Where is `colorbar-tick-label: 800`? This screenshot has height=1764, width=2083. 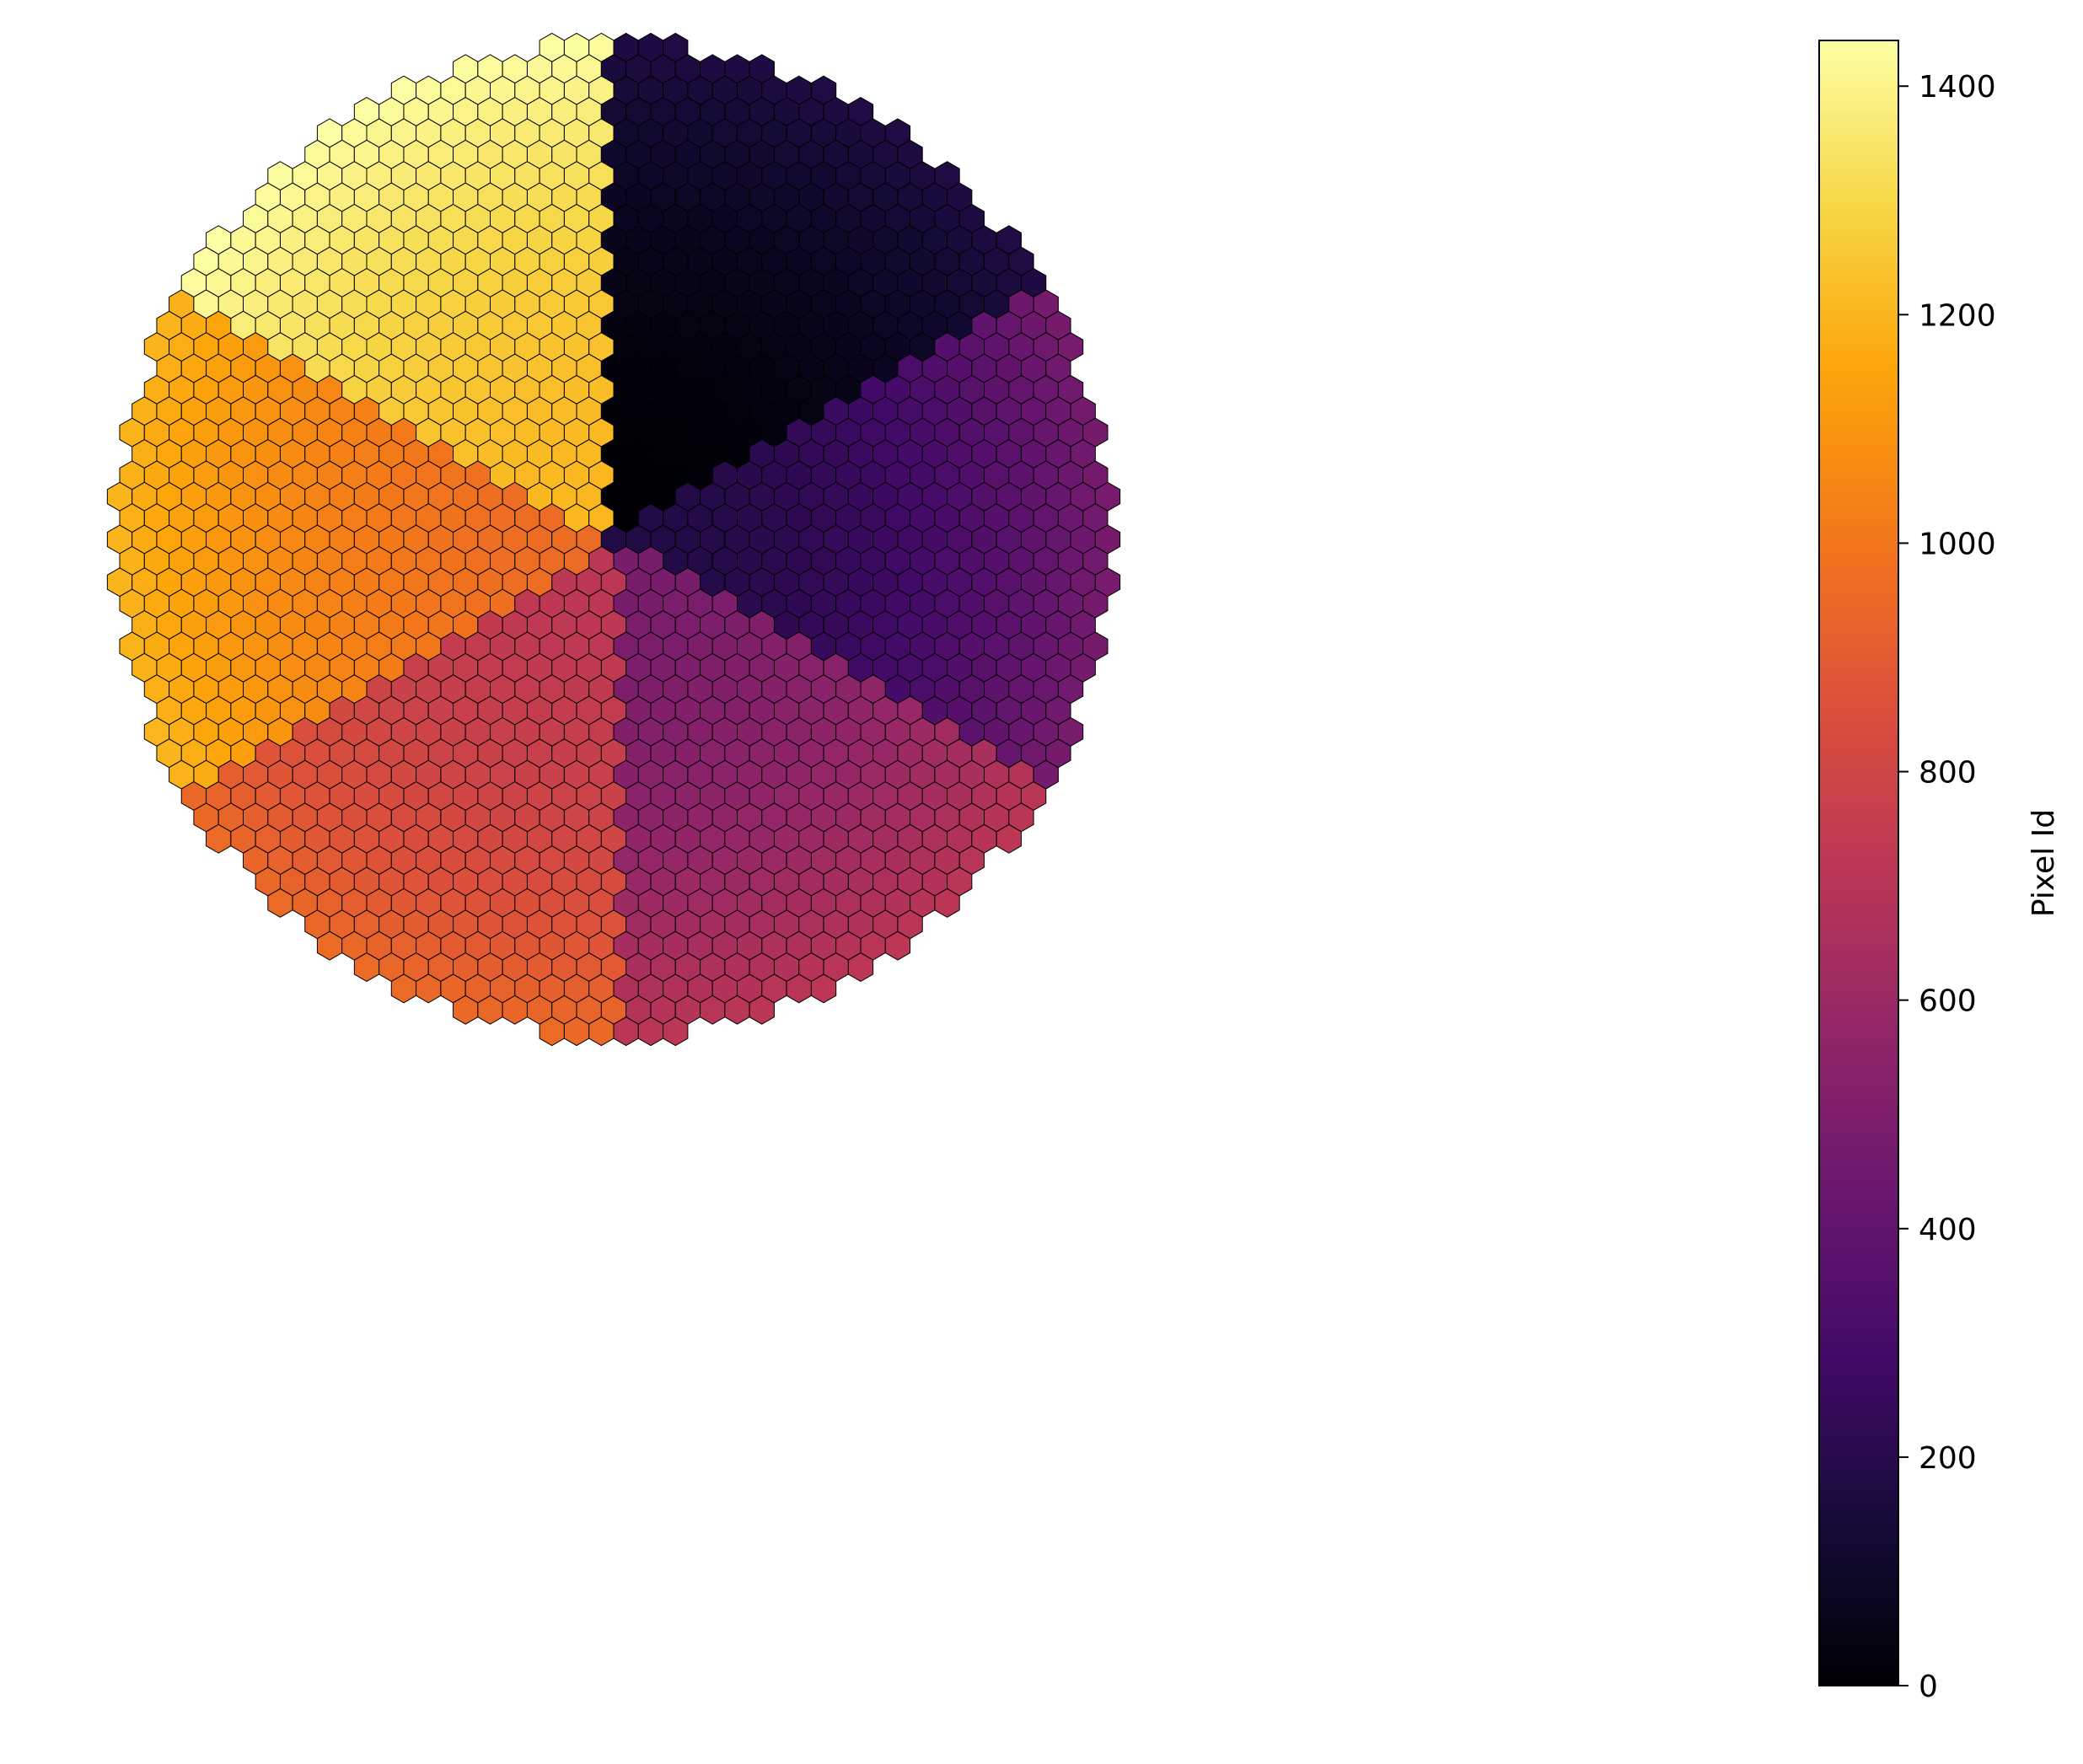 colorbar-tick-label: 800 is located at coordinates (1948, 773).